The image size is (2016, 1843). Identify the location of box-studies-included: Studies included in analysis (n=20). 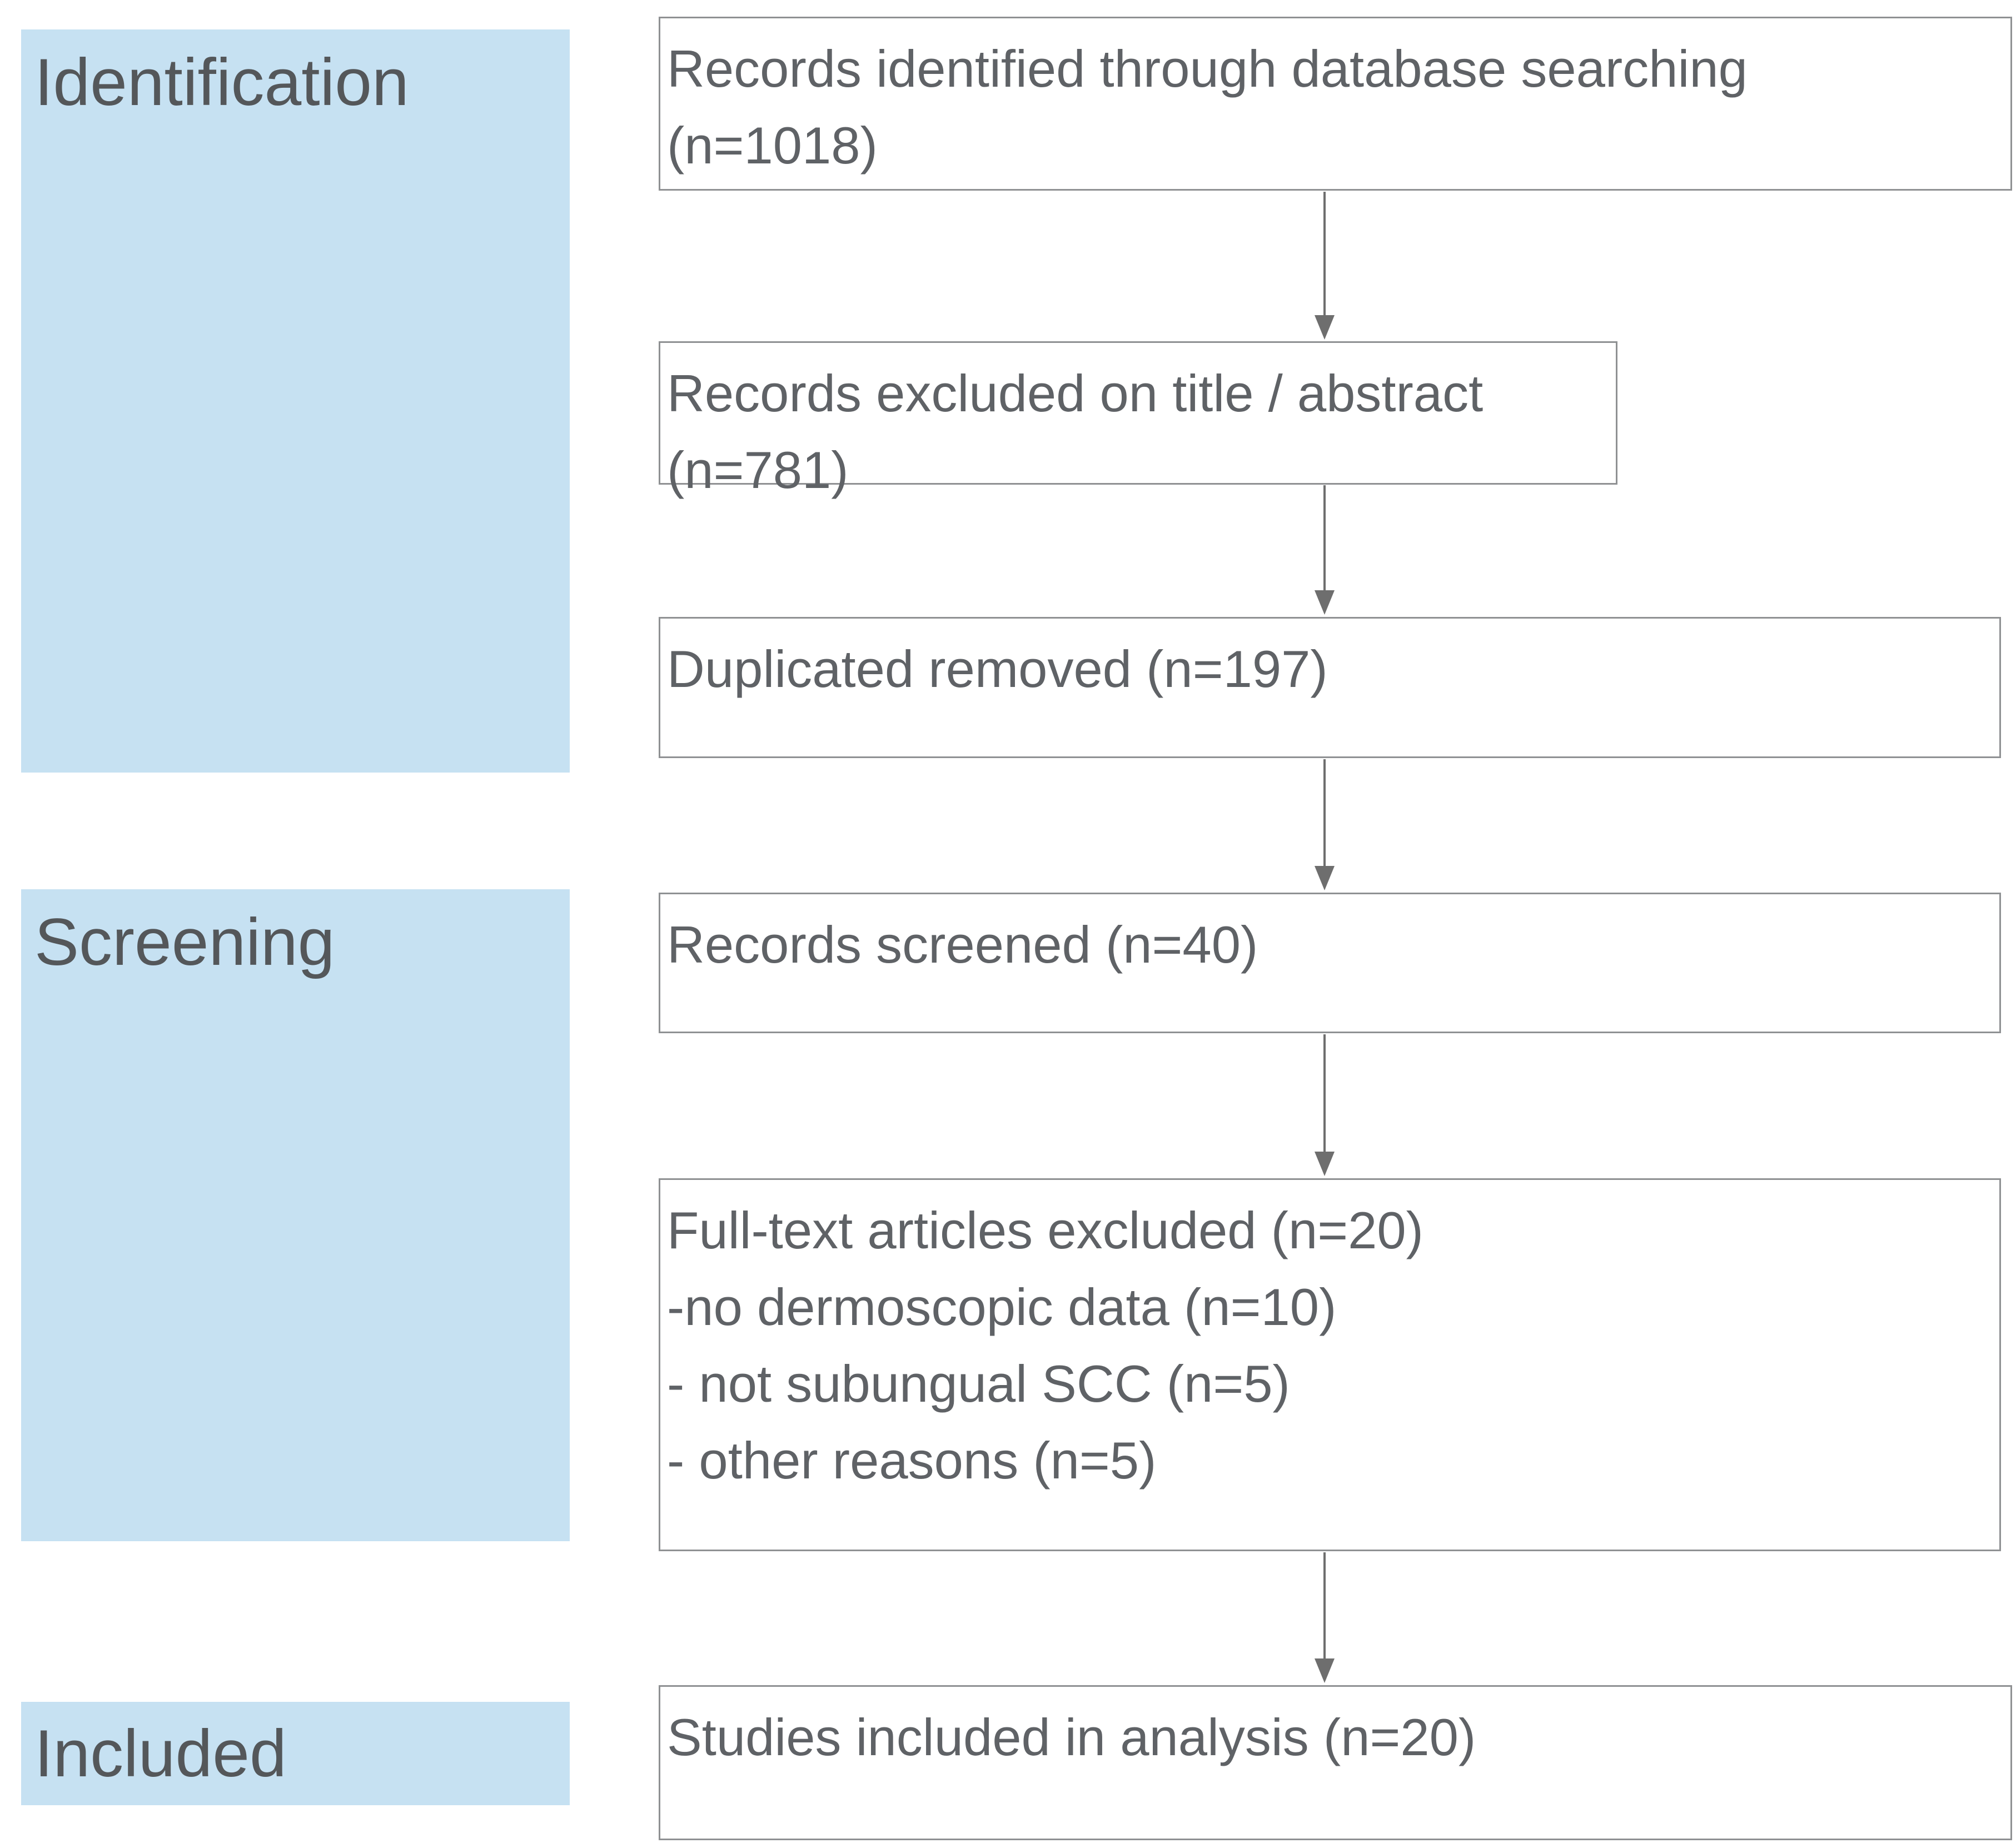
(1335, 1762).